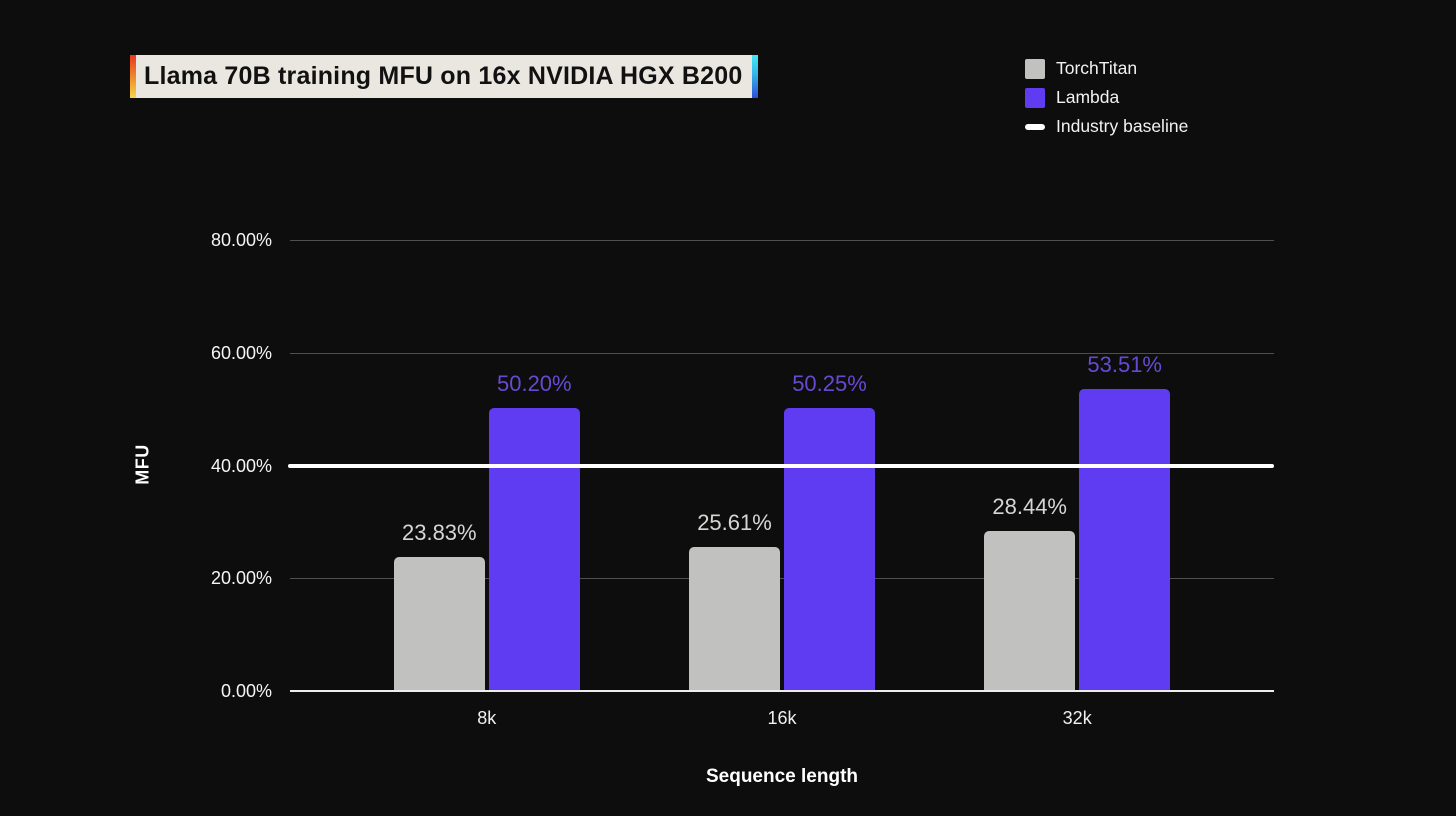 The image size is (1456, 816). What do you see at coordinates (534, 549) in the screenshot?
I see `bar-lambda-8k` at bounding box center [534, 549].